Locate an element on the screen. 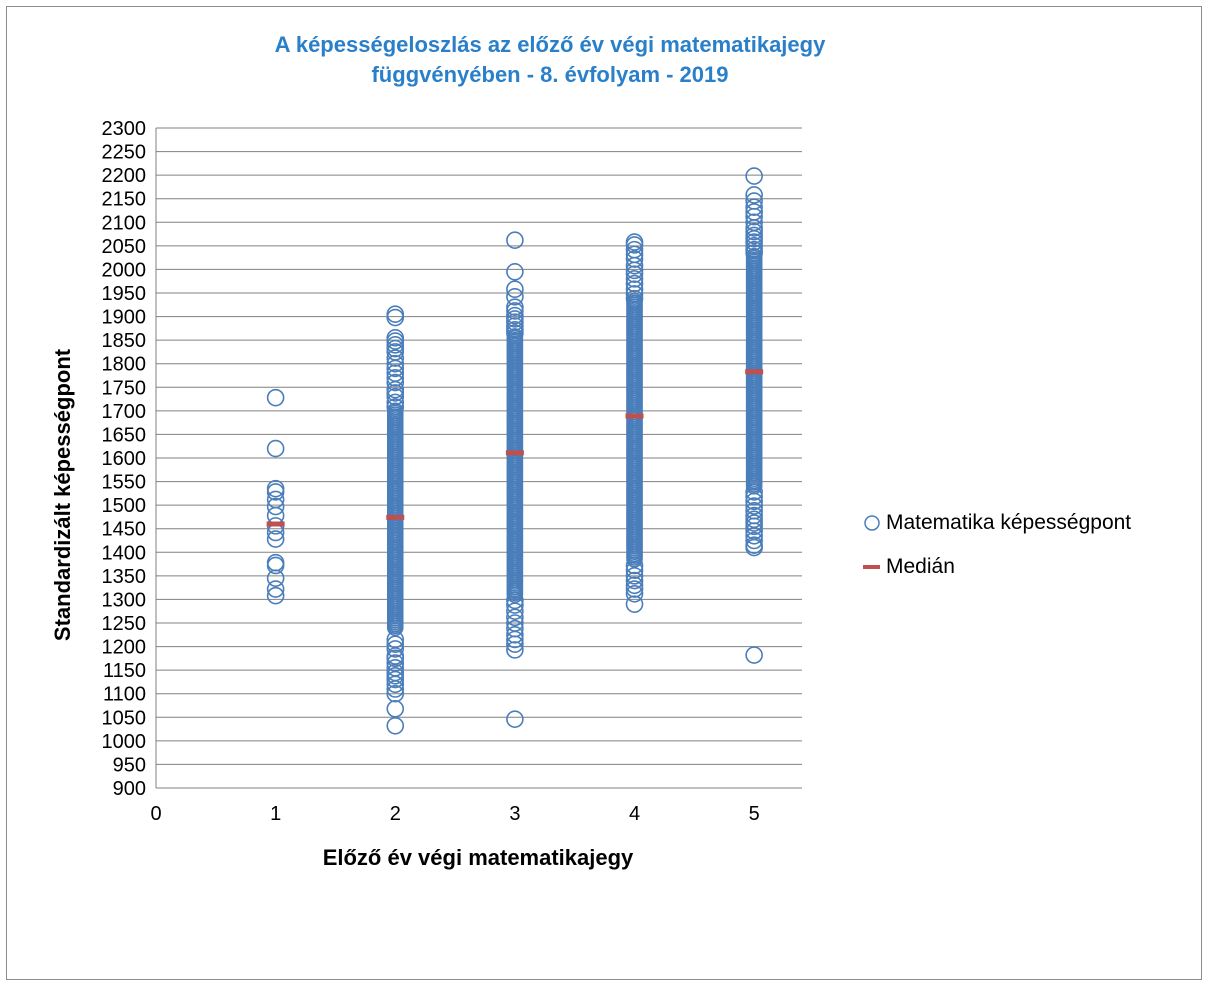 This screenshot has height=988, width=1208. y-tick-label: 1250 is located at coordinates (124, 624).